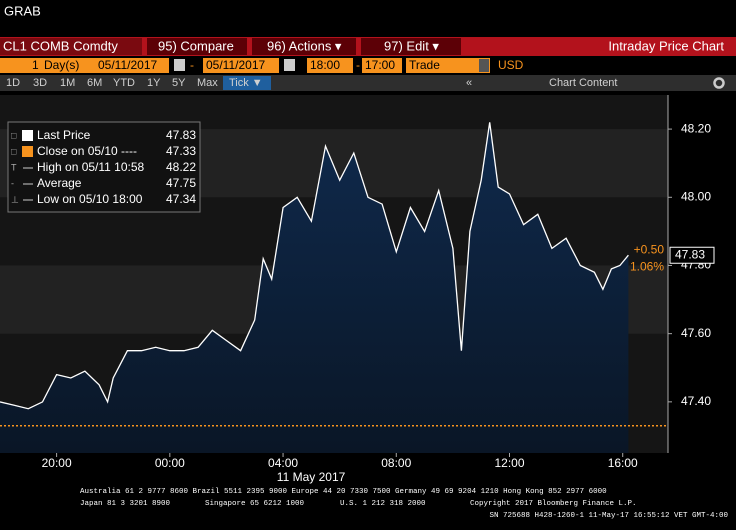 This screenshot has width=736, height=530. Describe the element at coordinates (469, 83) in the screenshot. I see `collapse: «` at that location.